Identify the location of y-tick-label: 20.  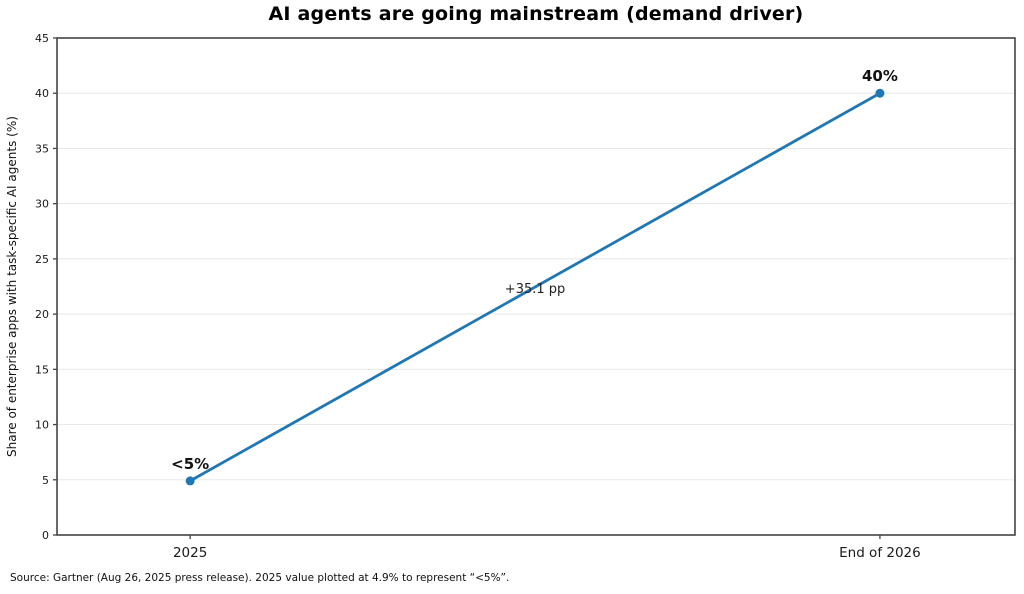
(42, 314).